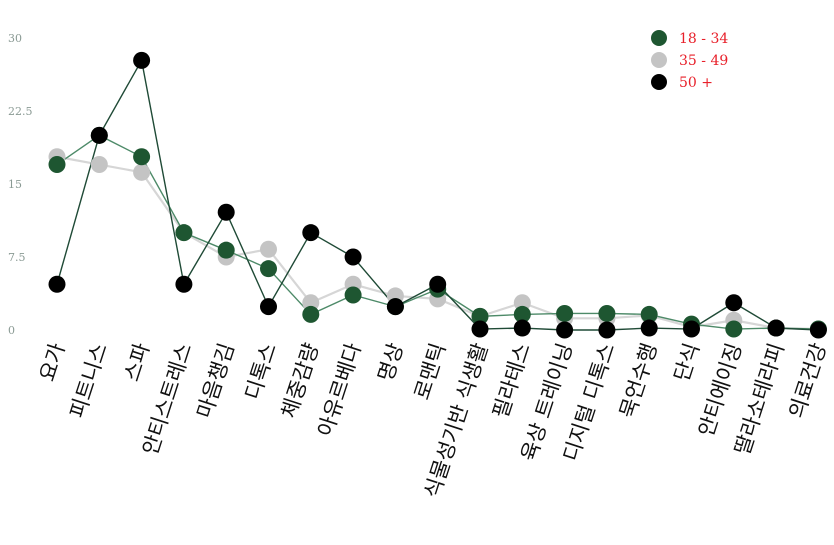 The width and height of the screenshot is (834, 545). I want to click on y-tick-label: 22.5, so click(20, 111).